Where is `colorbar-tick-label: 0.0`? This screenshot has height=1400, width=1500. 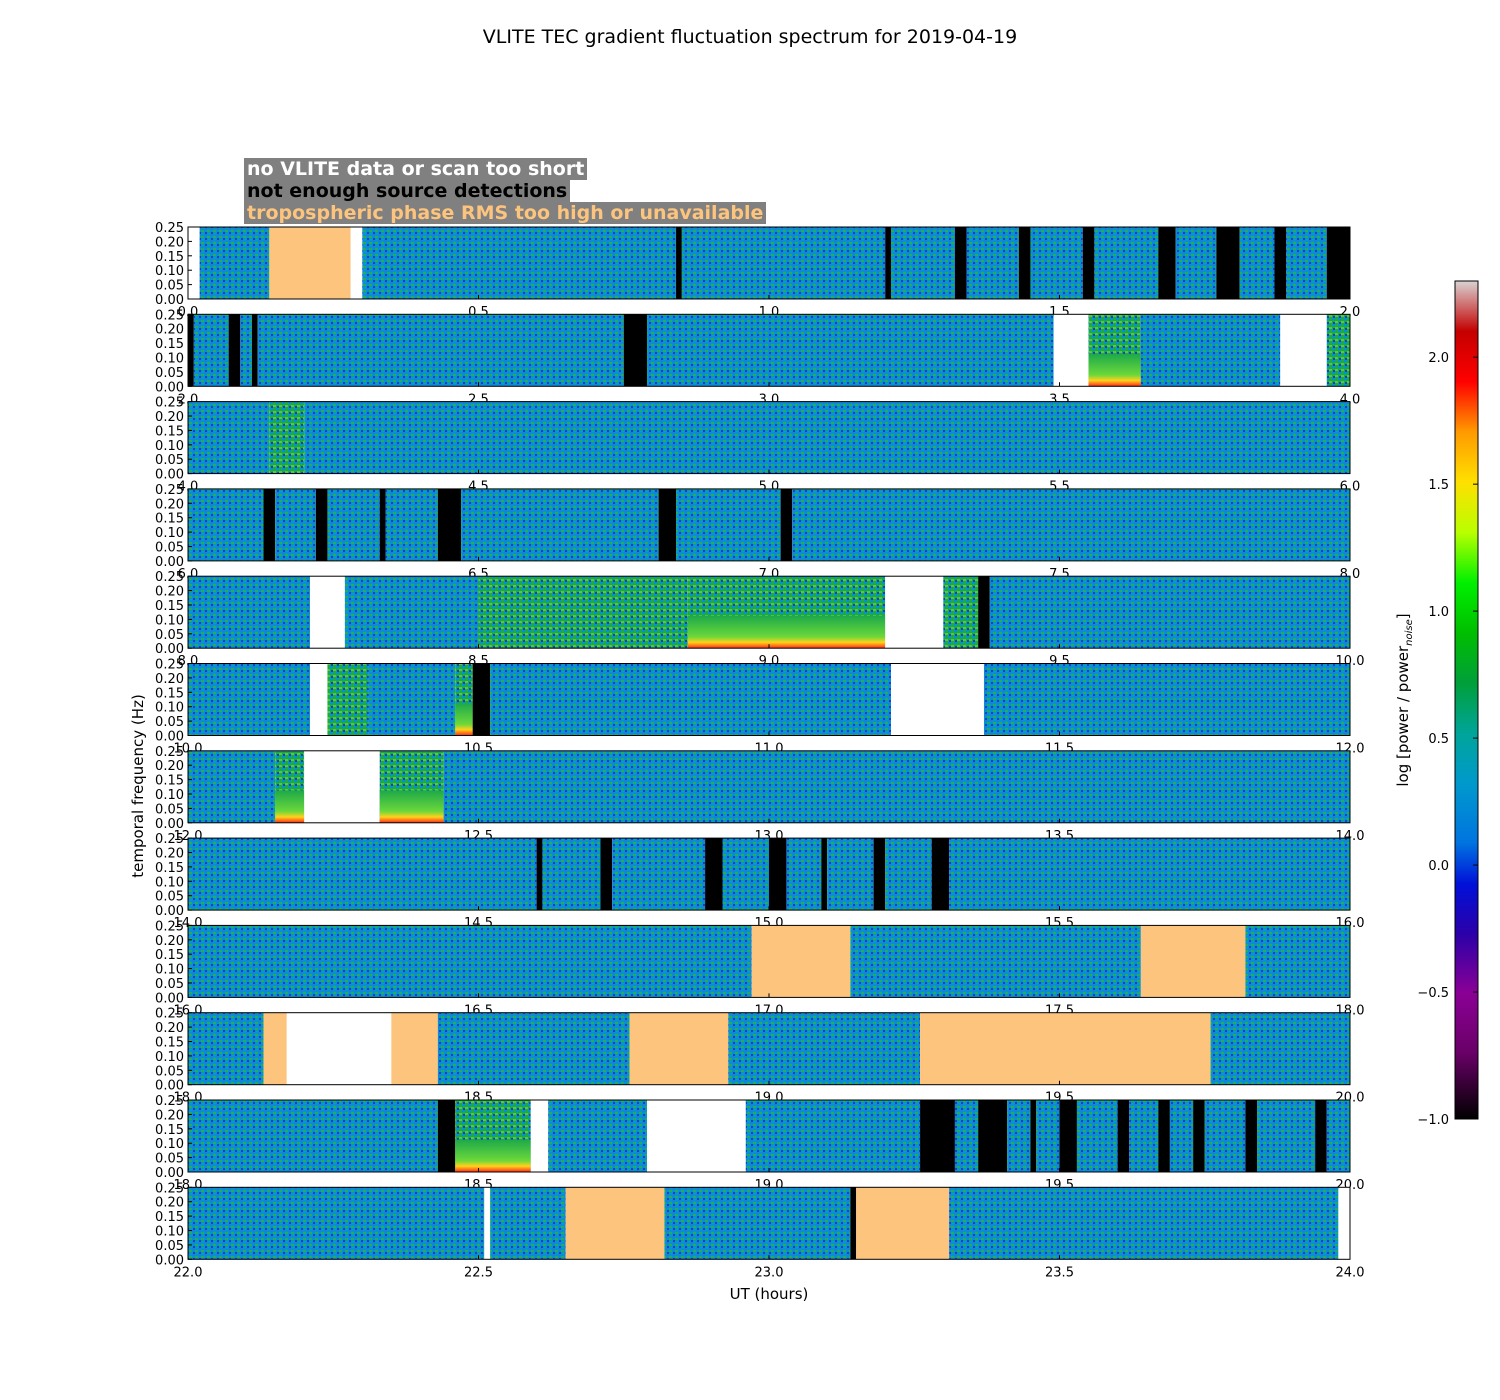
colorbar-tick-label: 0.0 is located at coordinates (1438, 866).